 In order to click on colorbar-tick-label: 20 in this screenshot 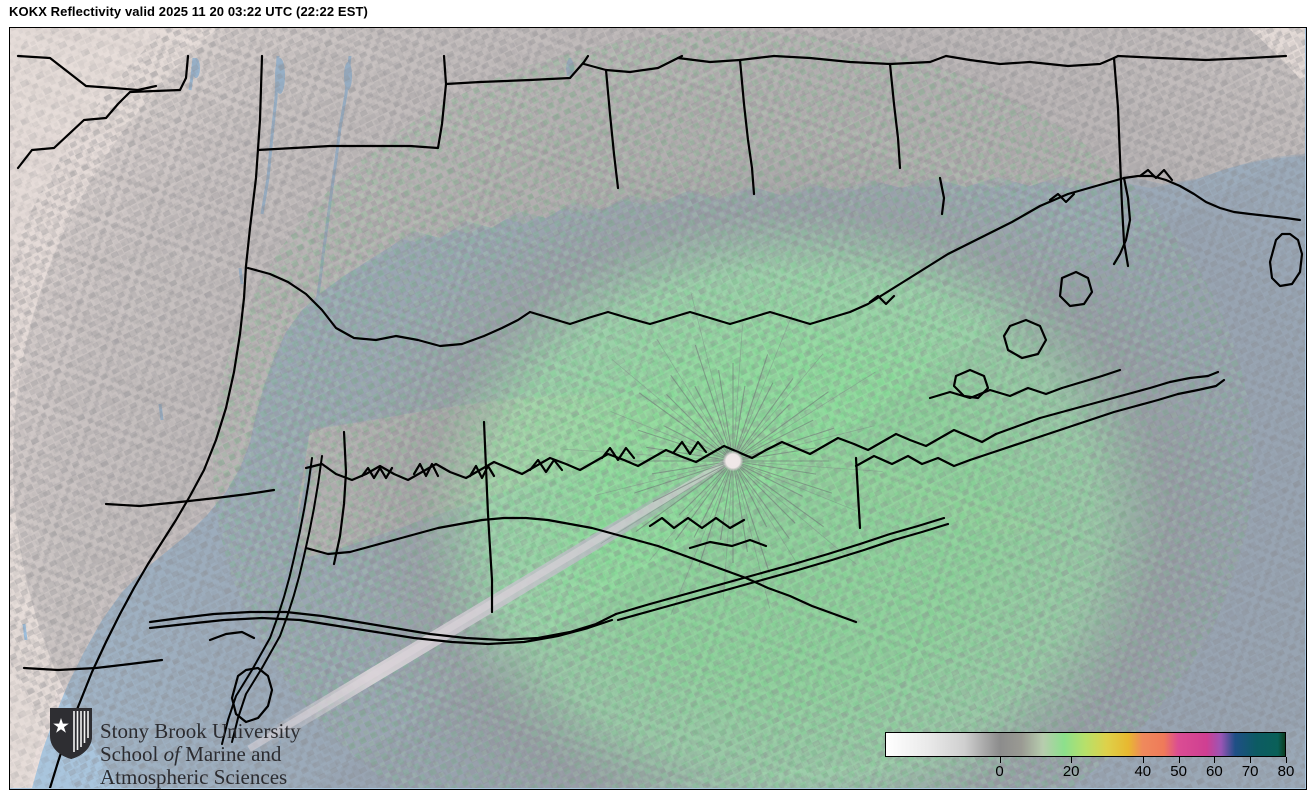, I will do `click(1071, 771)`.